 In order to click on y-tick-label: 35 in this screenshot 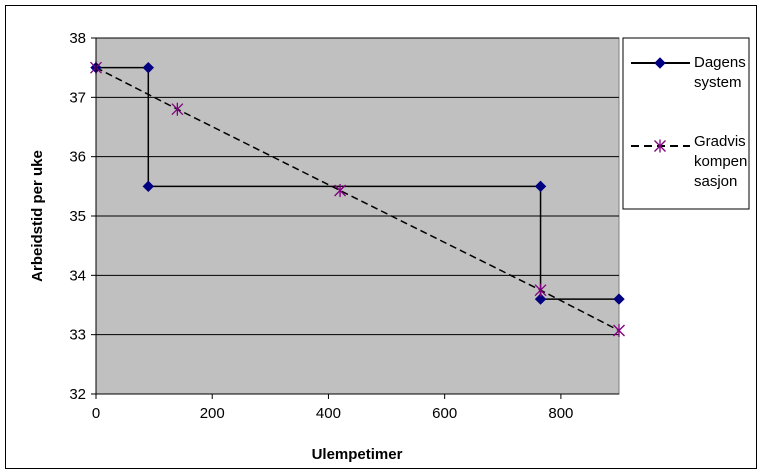, I will do `click(77, 216)`.